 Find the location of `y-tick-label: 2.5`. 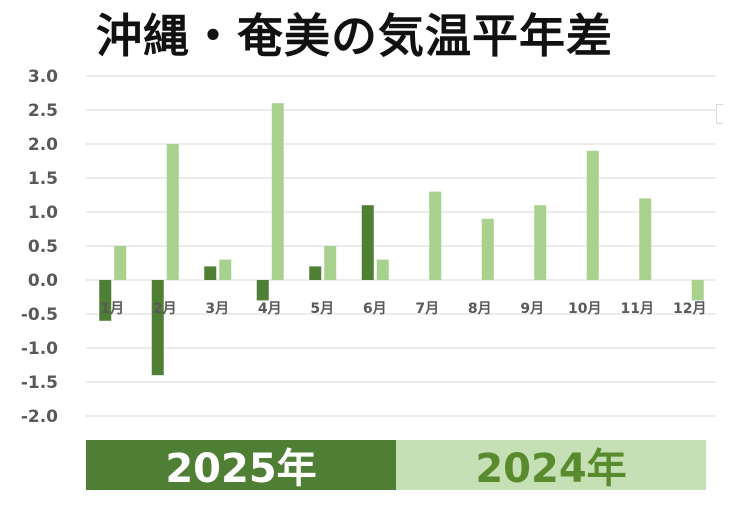

y-tick-label: 2.5 is located at coordinates (43, 111).